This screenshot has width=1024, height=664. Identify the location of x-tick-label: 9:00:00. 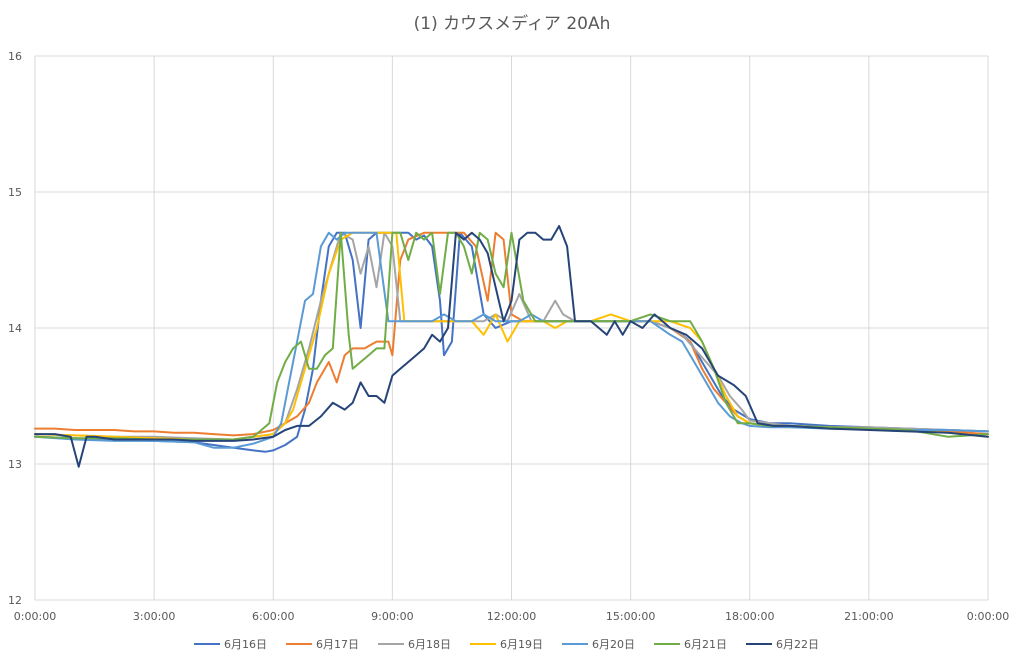
(392, 616).